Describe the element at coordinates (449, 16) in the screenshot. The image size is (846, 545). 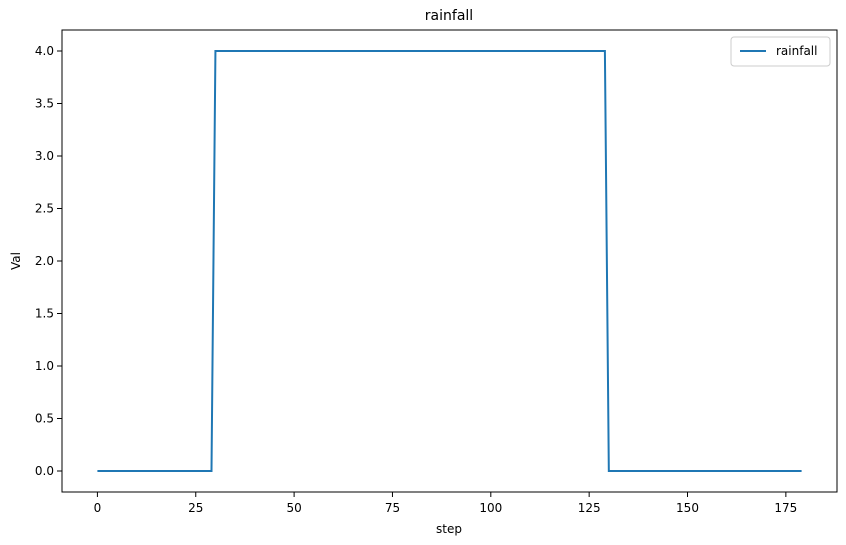
I see `chart-title: rainfall` at that location.